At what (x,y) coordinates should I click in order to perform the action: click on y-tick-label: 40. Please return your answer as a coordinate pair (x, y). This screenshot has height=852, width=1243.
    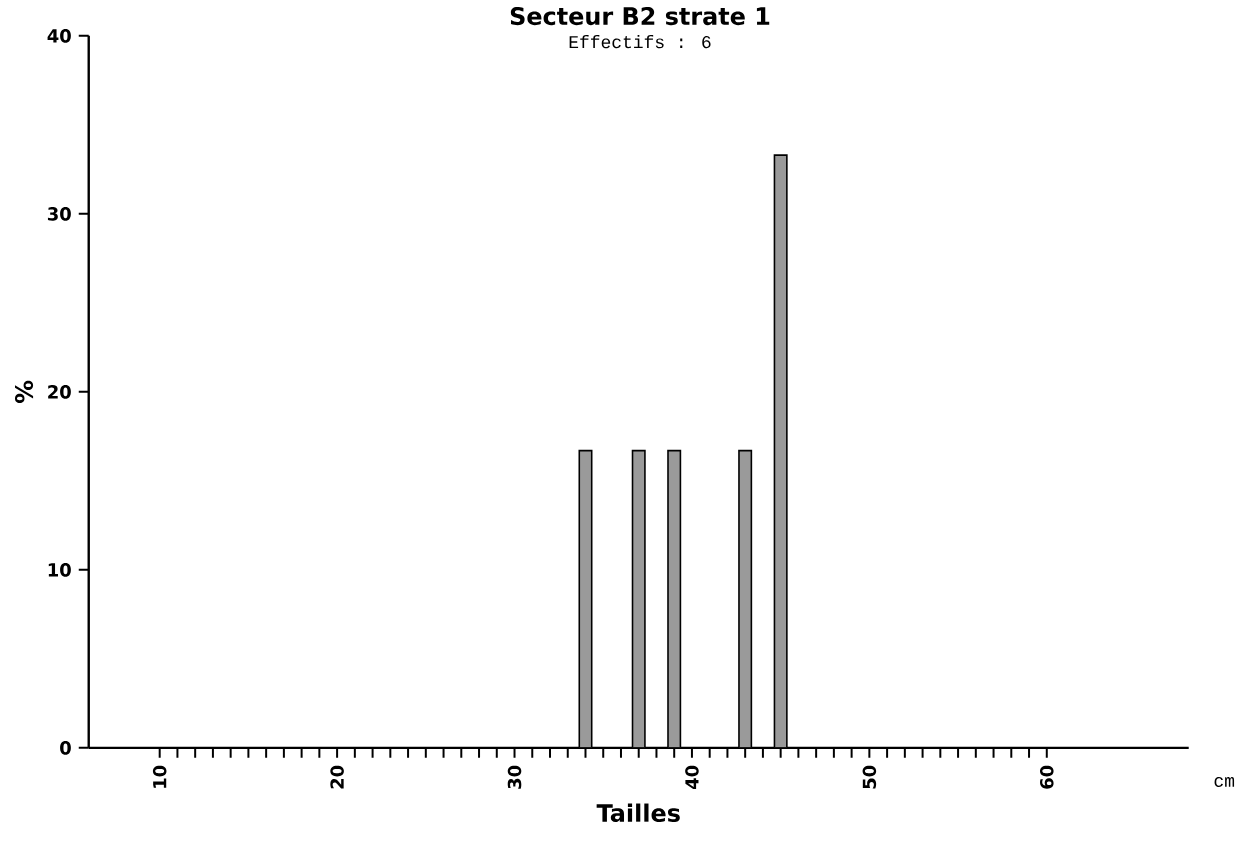
    Looking at the image, I should click on (59, 36).